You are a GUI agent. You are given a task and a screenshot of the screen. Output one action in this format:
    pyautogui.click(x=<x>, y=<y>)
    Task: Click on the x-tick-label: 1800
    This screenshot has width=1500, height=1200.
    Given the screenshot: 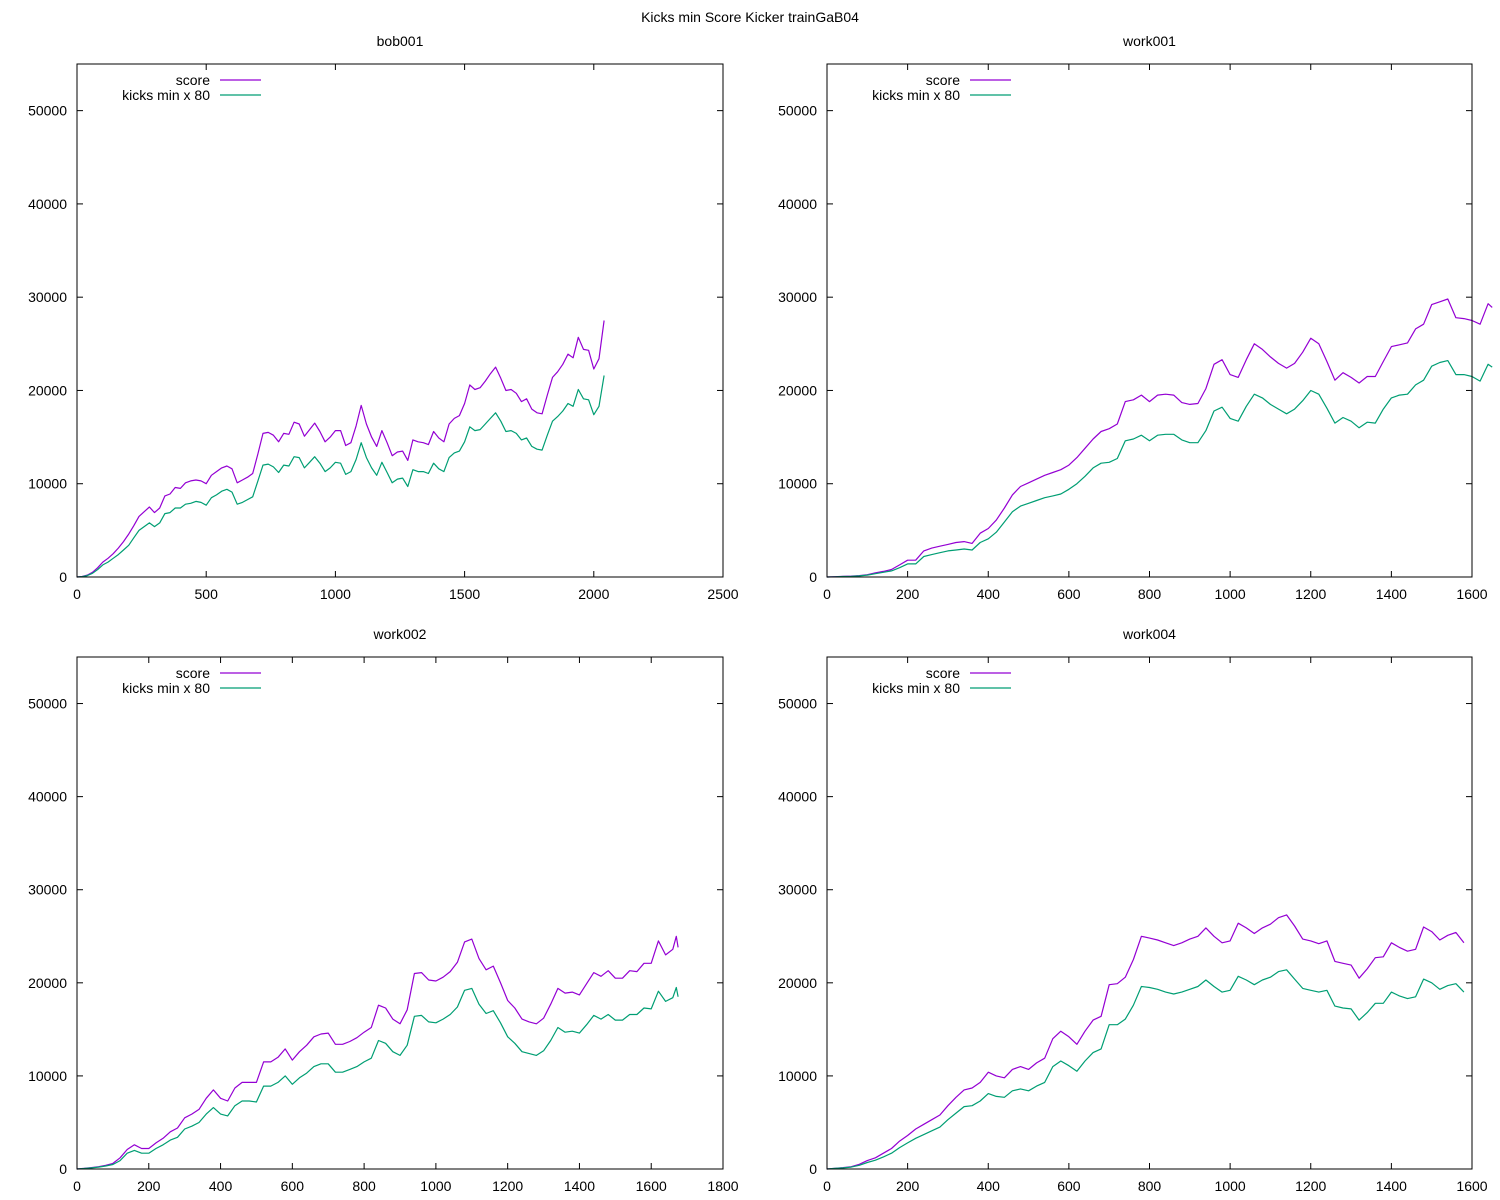 What is the action you would take?
    pyautogui.click(x=722, y=1186)
    